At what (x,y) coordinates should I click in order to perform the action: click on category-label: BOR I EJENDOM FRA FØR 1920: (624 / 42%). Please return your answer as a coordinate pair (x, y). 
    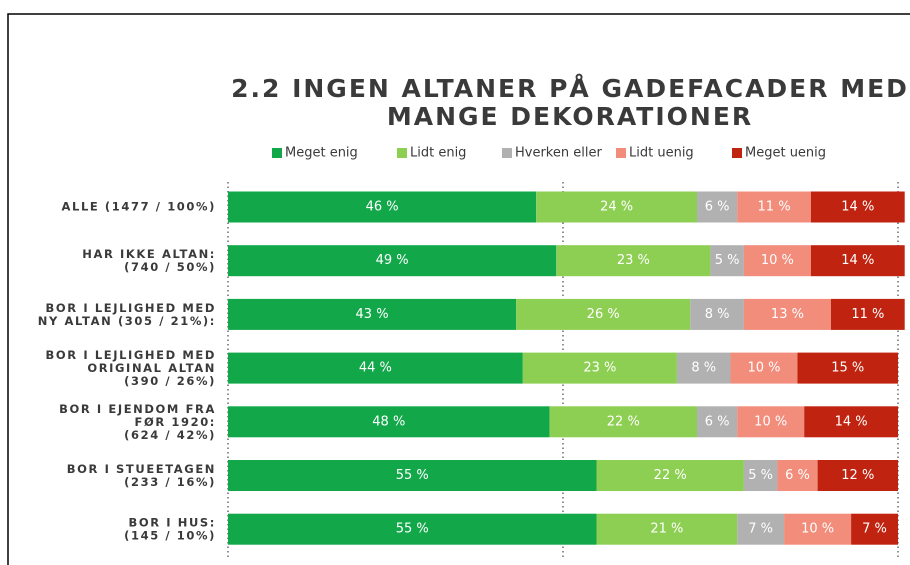
    Looking at the image, I should click on (137, 421).